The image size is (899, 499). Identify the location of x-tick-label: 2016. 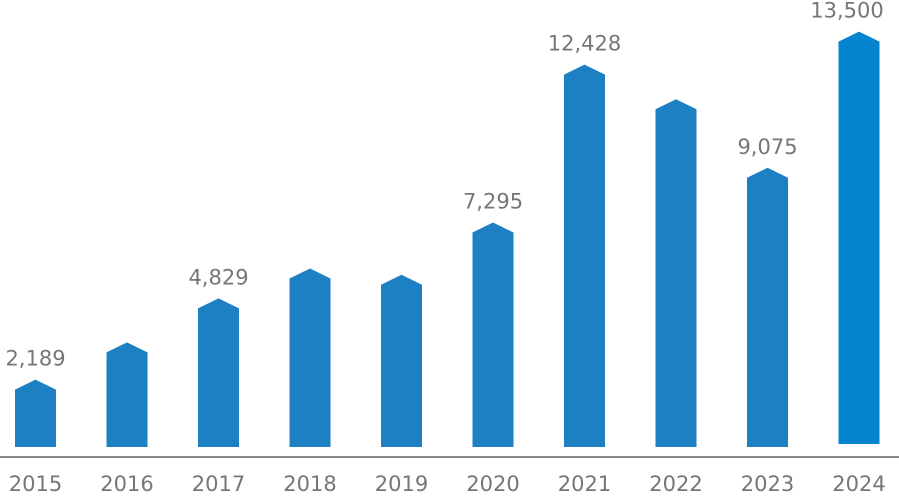
(126, 483).